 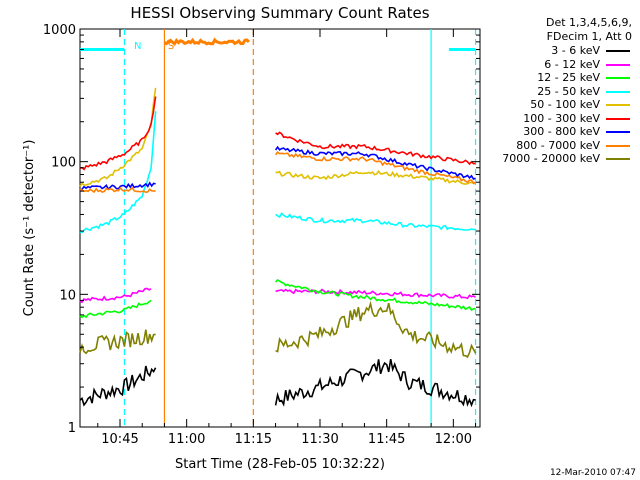 I want to click on footer-date: 12-Mar-2010 07:47, so click(x=592, y=473).